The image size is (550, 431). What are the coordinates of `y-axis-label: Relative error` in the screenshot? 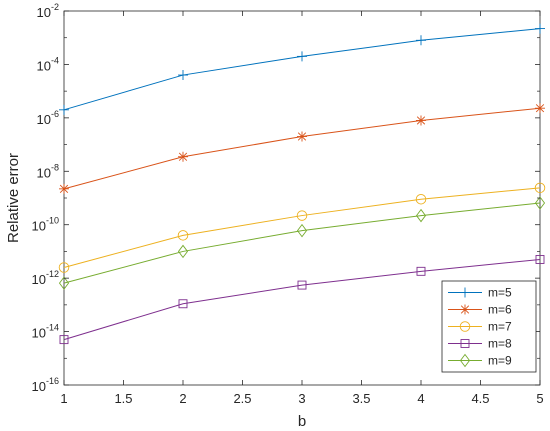 It's located at (13, 198).